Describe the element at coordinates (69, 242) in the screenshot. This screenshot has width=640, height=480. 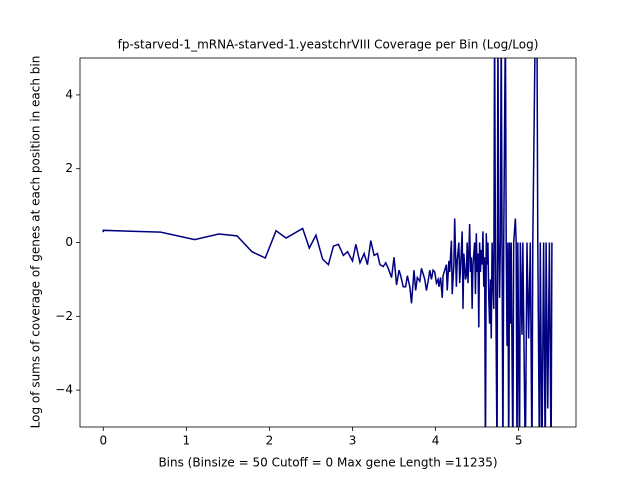
I see `y-tick-label: 0` at that location.